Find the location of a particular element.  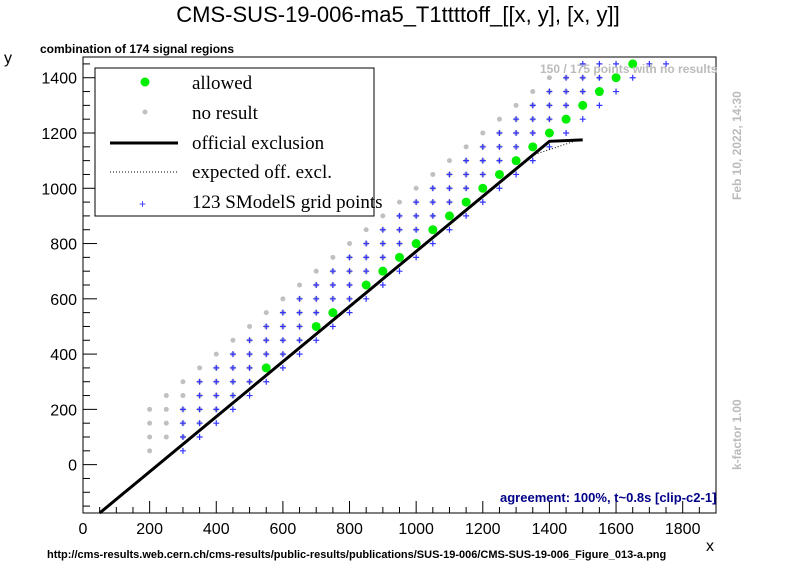

y-tick-label: 800 is located at coordinates (63, 245).